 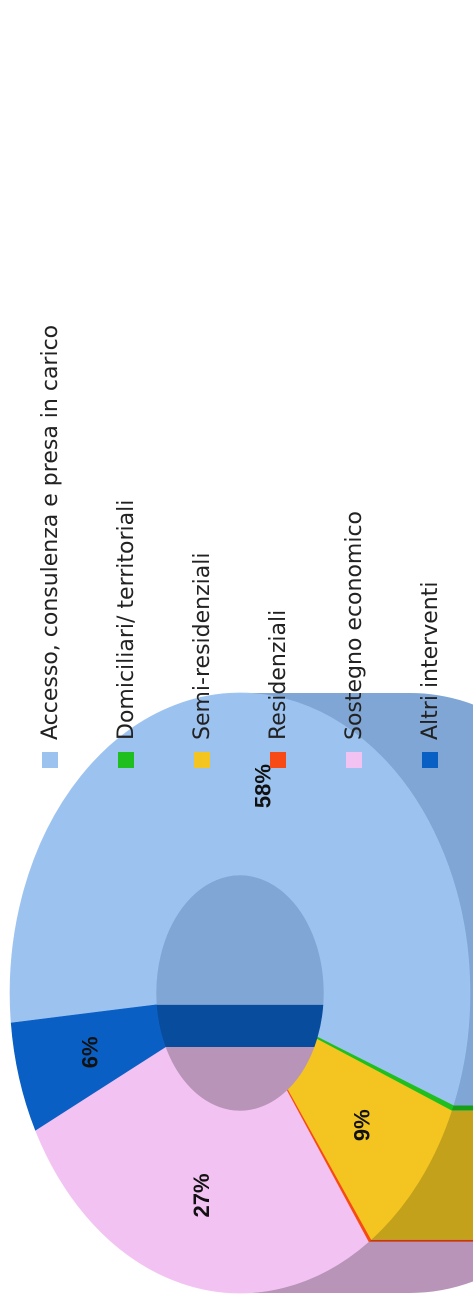 I want to click on legend-label: Residenziali, so click(x=278, y=674).